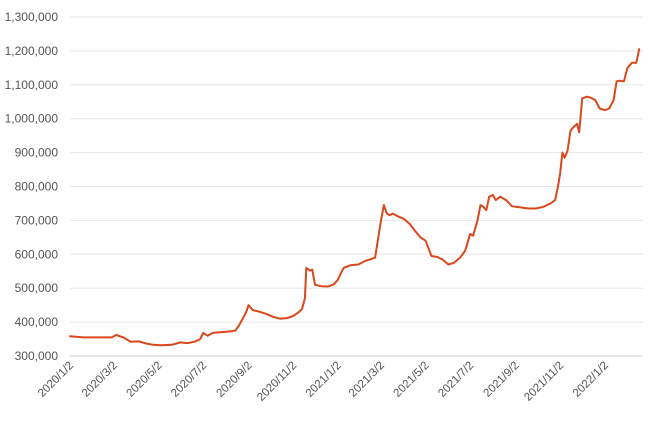 The height and width of the screenshot is (425, 649). What do you see at coordinates (37, 288) in the screenshot?
I see `y-tick-label: 500,000` at bounding box center [37, 288].